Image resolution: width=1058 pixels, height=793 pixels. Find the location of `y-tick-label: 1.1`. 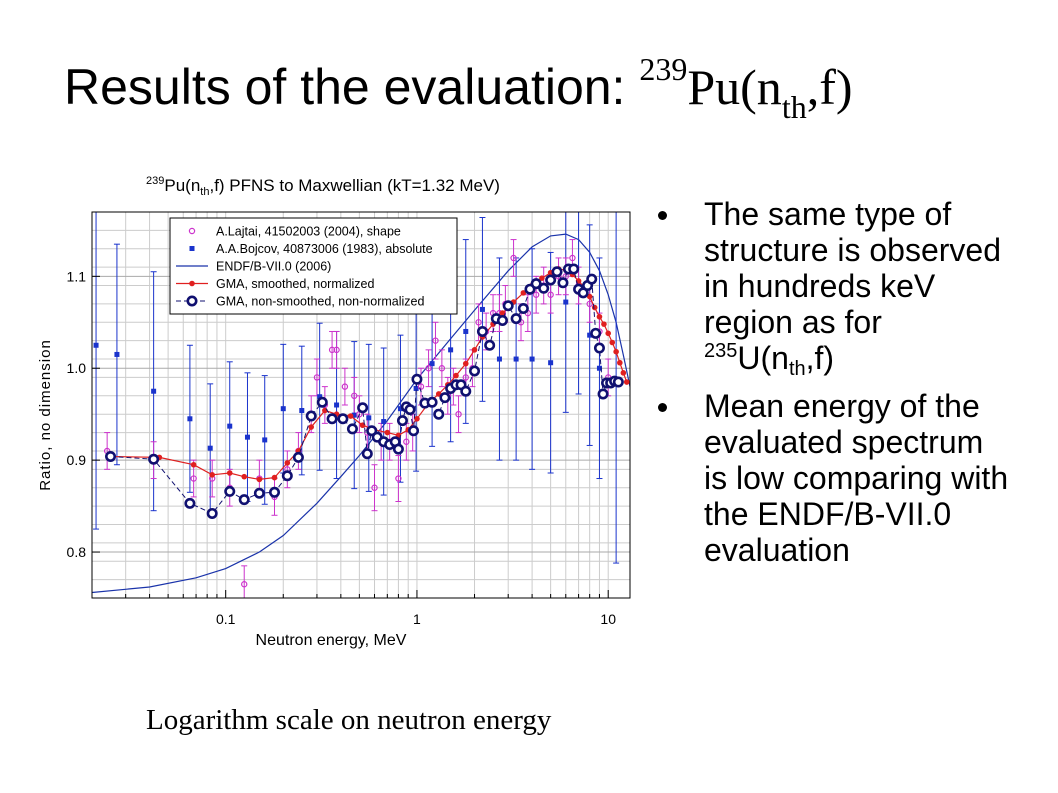

y-tick-label: 1.1 is located at coordinates (77, 276).